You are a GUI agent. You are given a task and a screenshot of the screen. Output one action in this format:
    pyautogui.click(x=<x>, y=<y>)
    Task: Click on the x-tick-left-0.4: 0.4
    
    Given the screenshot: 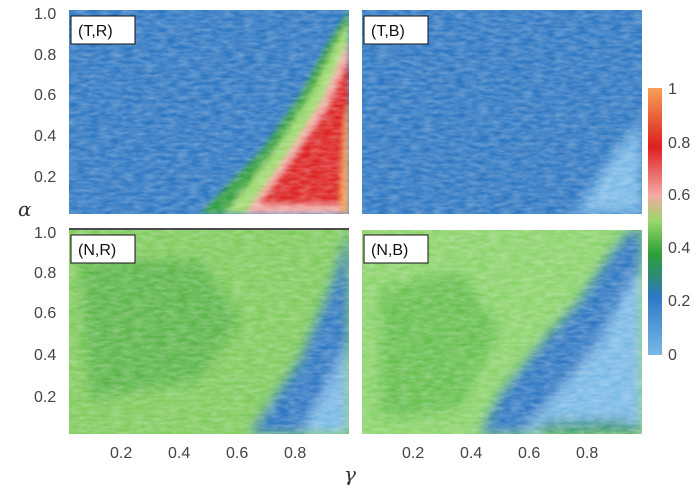 What is the action you would take?
    pyautogui.click(x=179, y=453)
    